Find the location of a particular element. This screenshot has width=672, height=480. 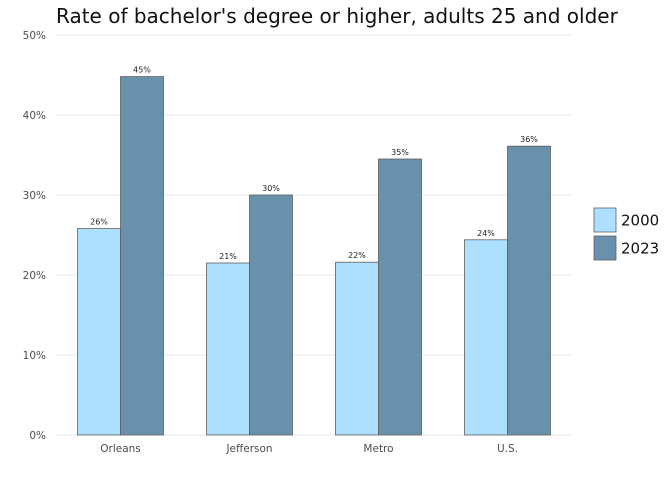

bar-2000-orleans is located at coordinates (99, 332).